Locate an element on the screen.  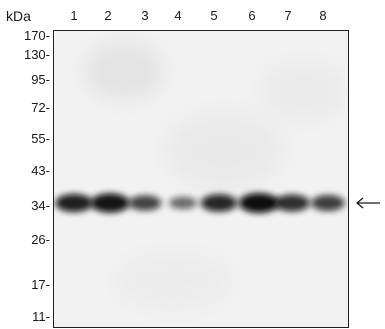
mw-marker: 55- is located at coordinates (40, 138).